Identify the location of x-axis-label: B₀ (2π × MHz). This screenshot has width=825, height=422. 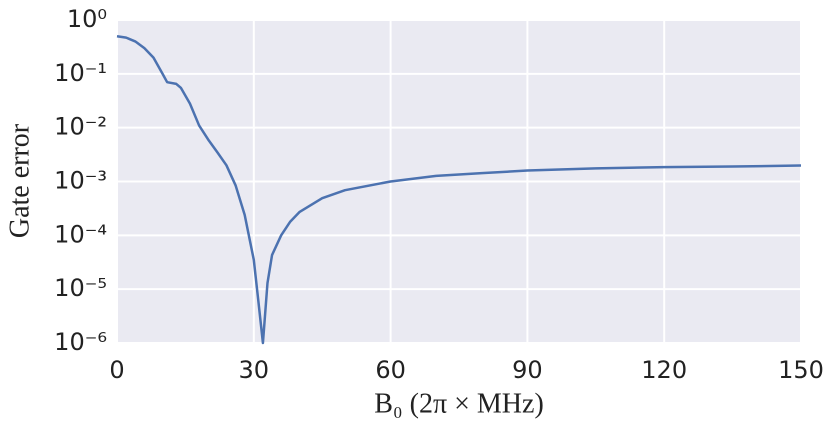
(459, 403).